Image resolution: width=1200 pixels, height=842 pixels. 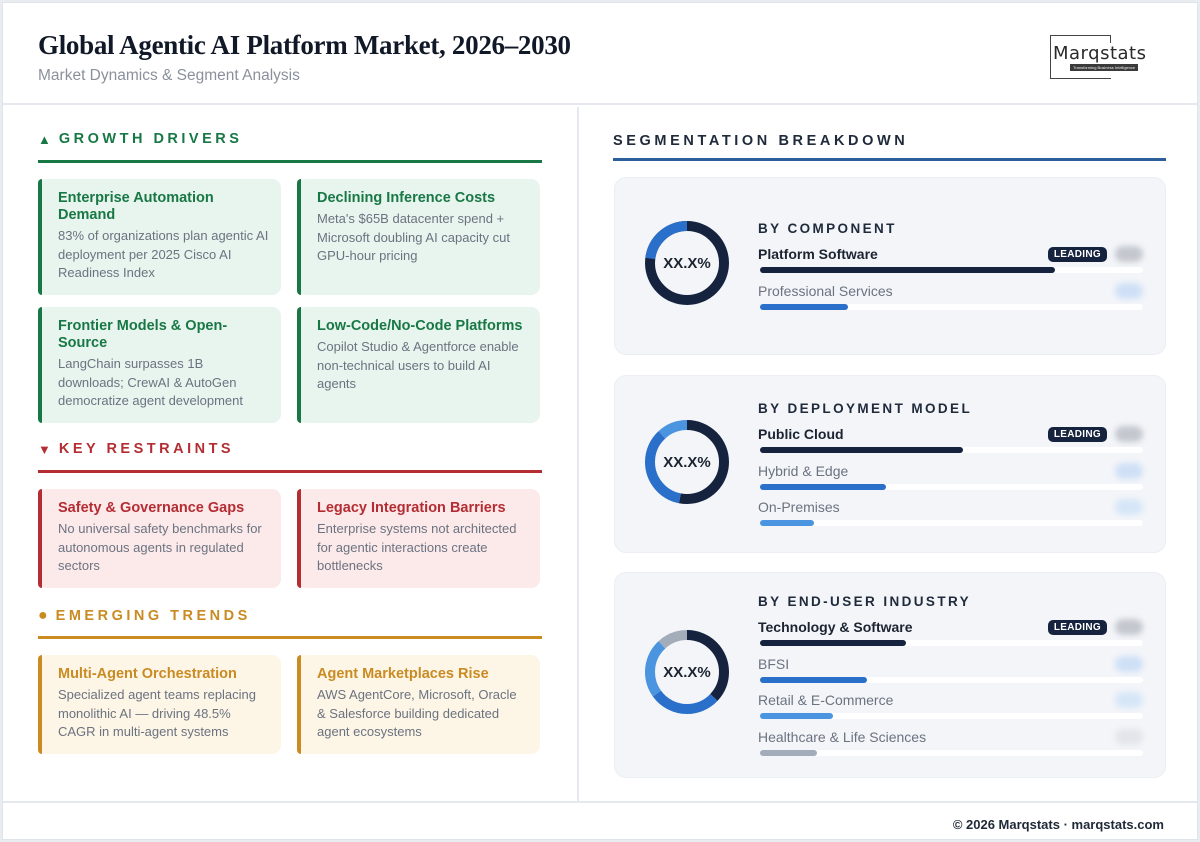 I want to click on segment-row: On-Premises, so click(x=950, y=517).